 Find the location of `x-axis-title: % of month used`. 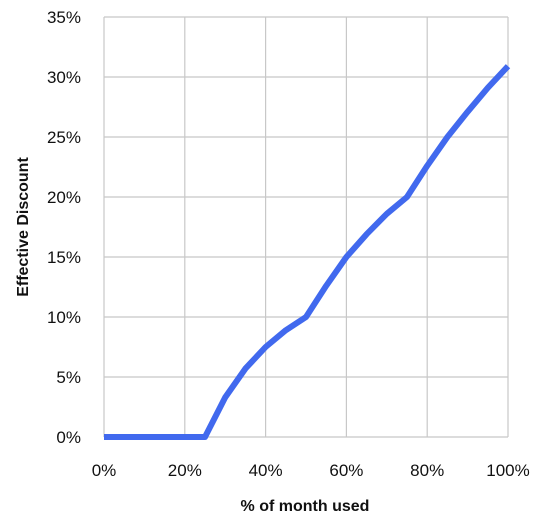

x-axis-title: % of month used is located at coordinates (305, 506).